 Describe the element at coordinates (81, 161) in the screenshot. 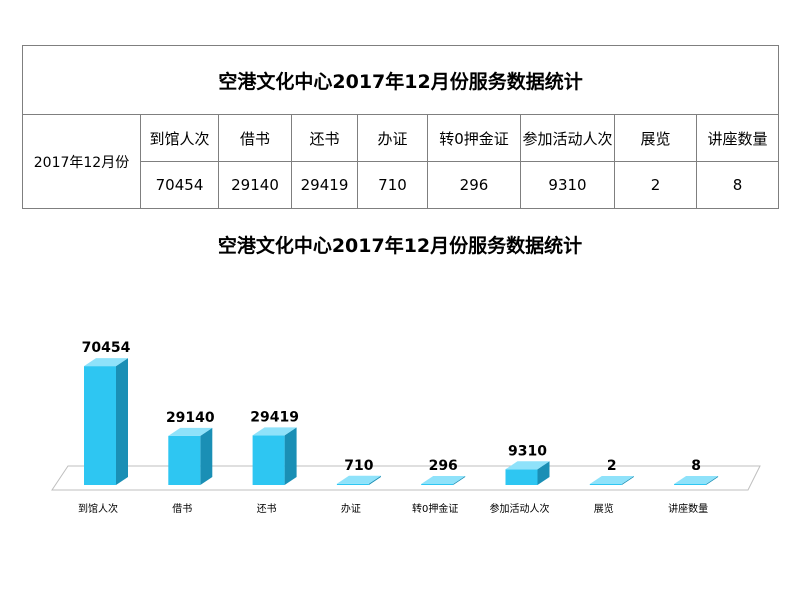

I see `period-label: 2017年12月份` at that location.